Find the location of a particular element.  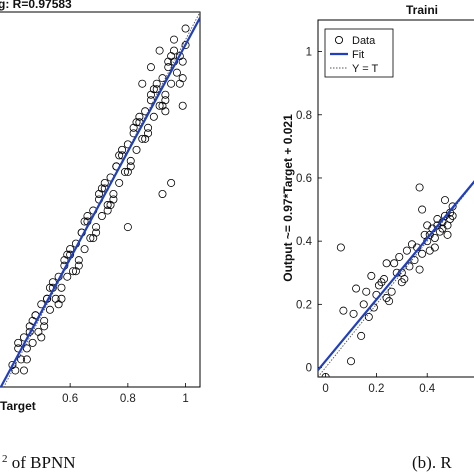

right-identity-line is located at coordinates (396, 279).